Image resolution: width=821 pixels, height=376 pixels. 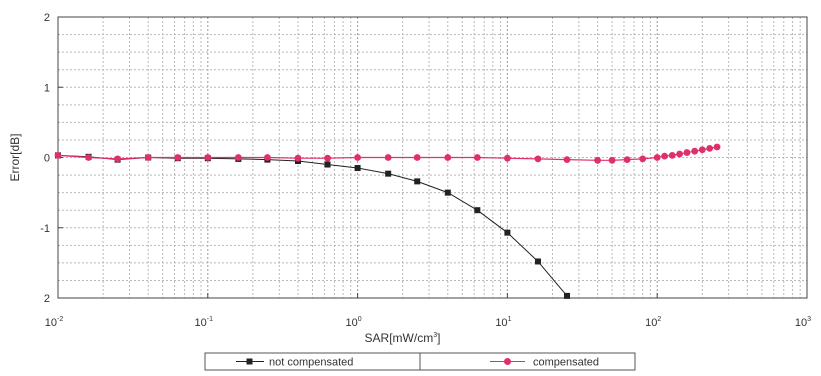 I want to click on legend-item-compensated: compensated, so click(x=544, y=363).